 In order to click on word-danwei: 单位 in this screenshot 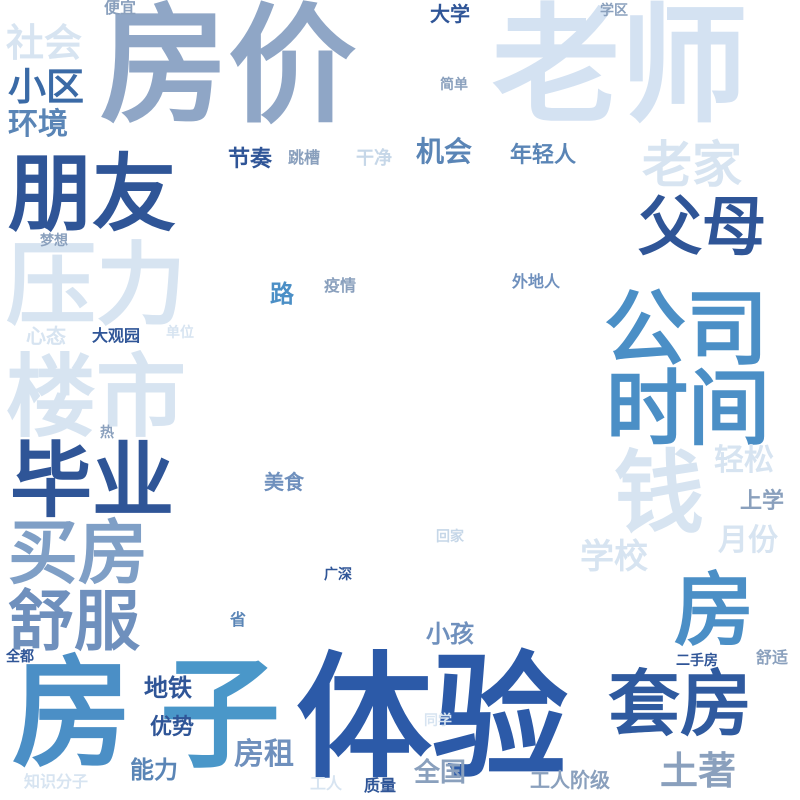, I will do `click(180, 333)`.